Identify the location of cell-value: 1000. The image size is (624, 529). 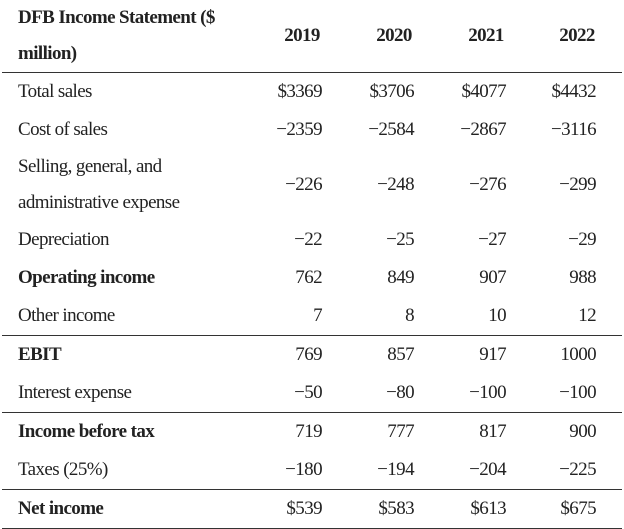
(578, 354).